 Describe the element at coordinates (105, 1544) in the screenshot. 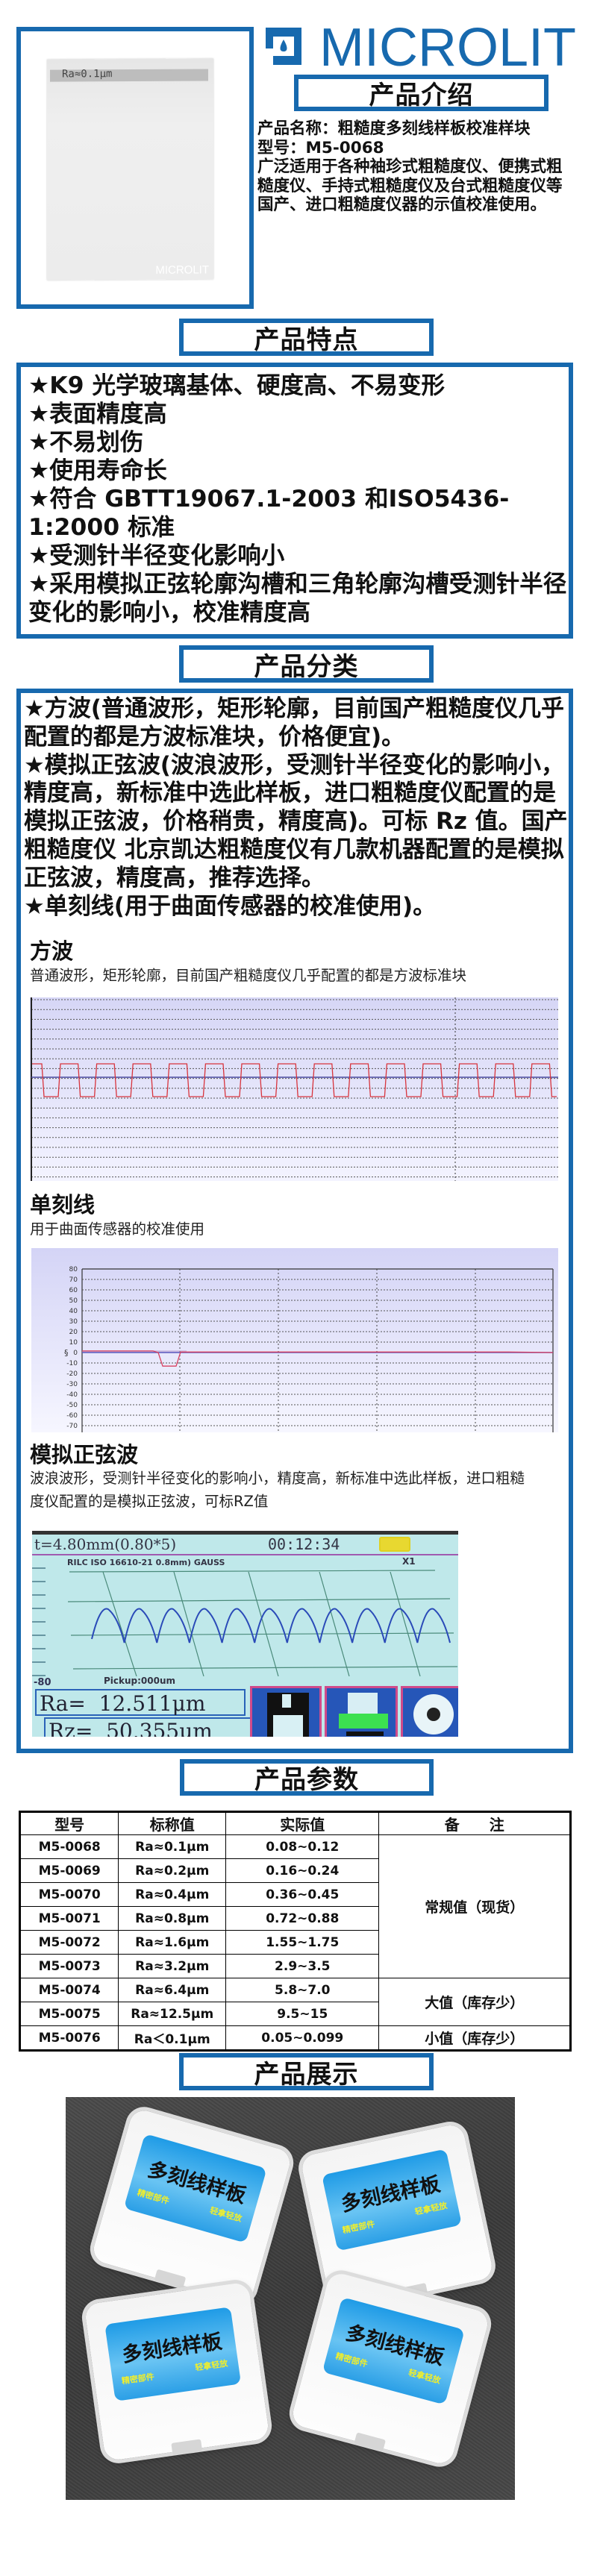

I see `screen-length: t=4.80mm(0.80*5)` at that location.